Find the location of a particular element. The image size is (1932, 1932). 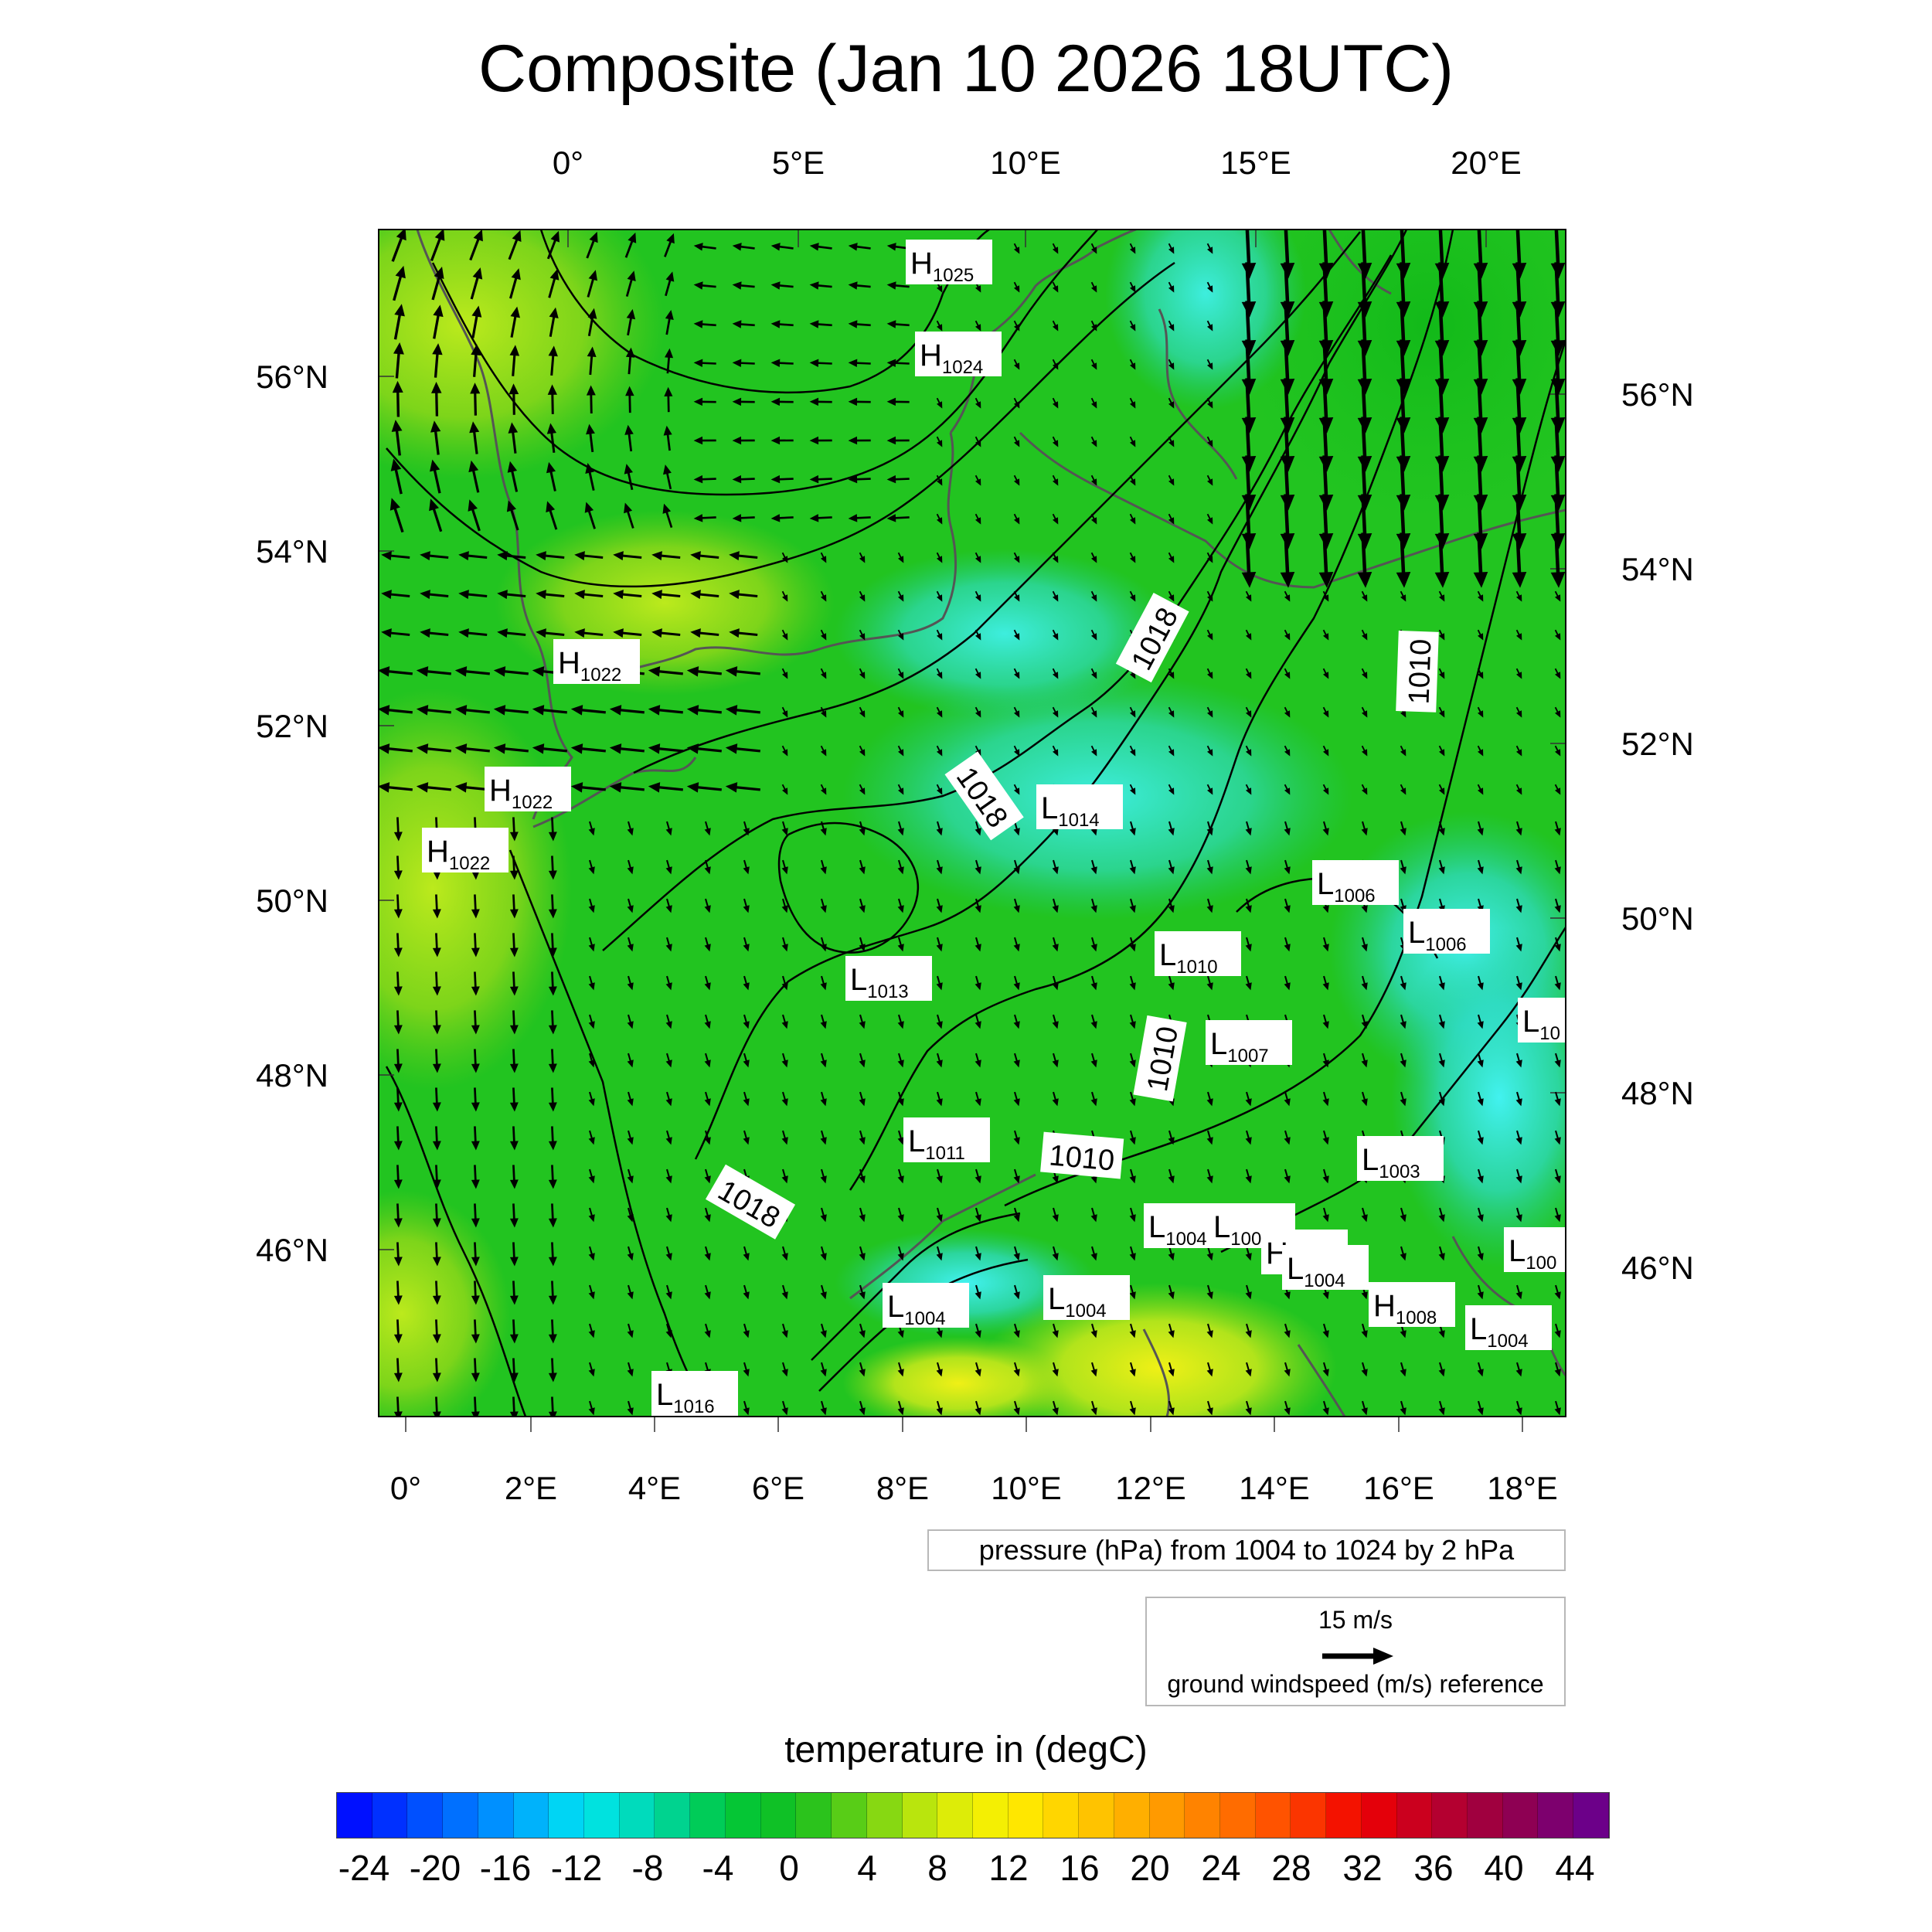

colorbar-tick: -4 is located at coordinates (718, 1868).